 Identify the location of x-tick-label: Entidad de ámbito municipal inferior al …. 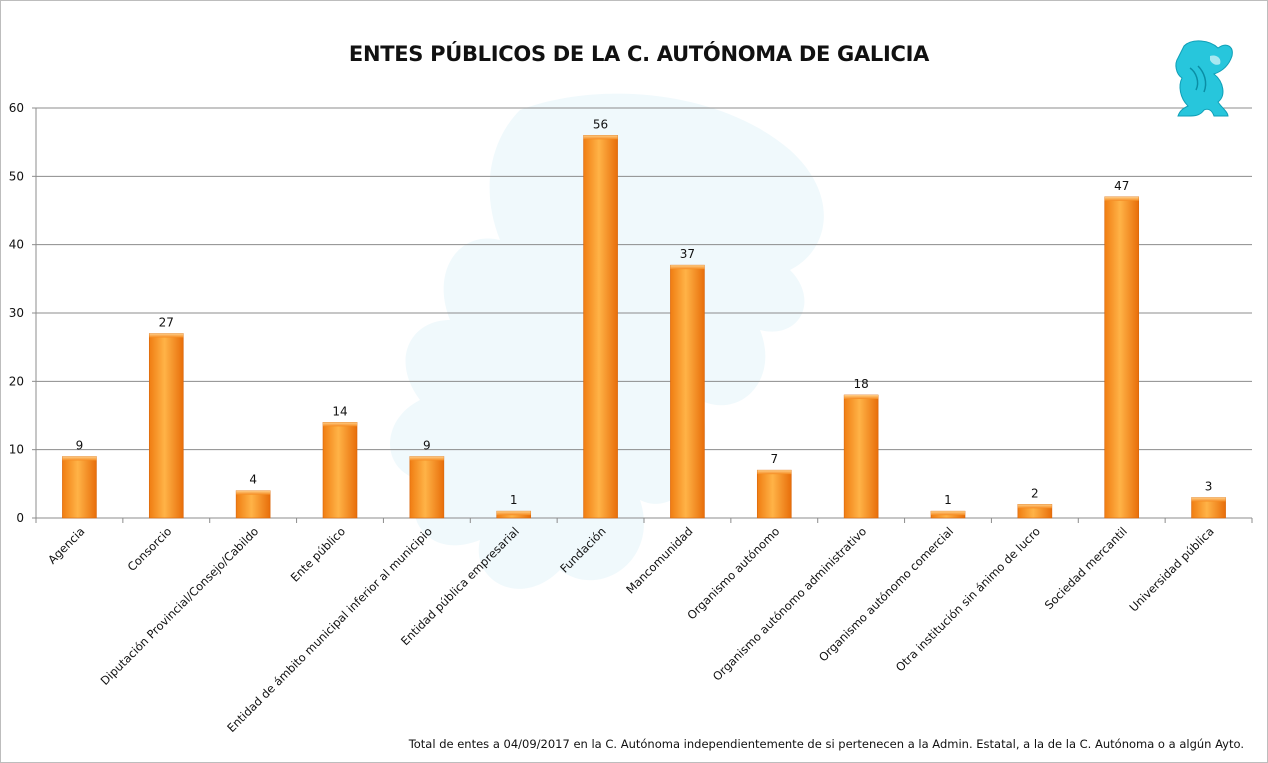
(329, 629).